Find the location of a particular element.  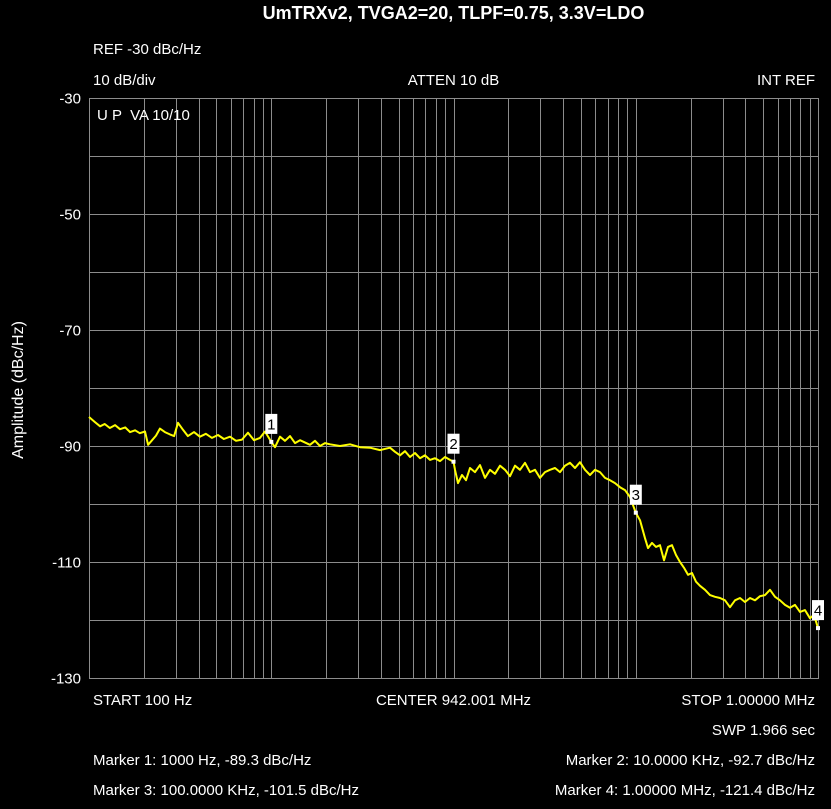

marker-1: 1 is located at coordinates (271, 428).